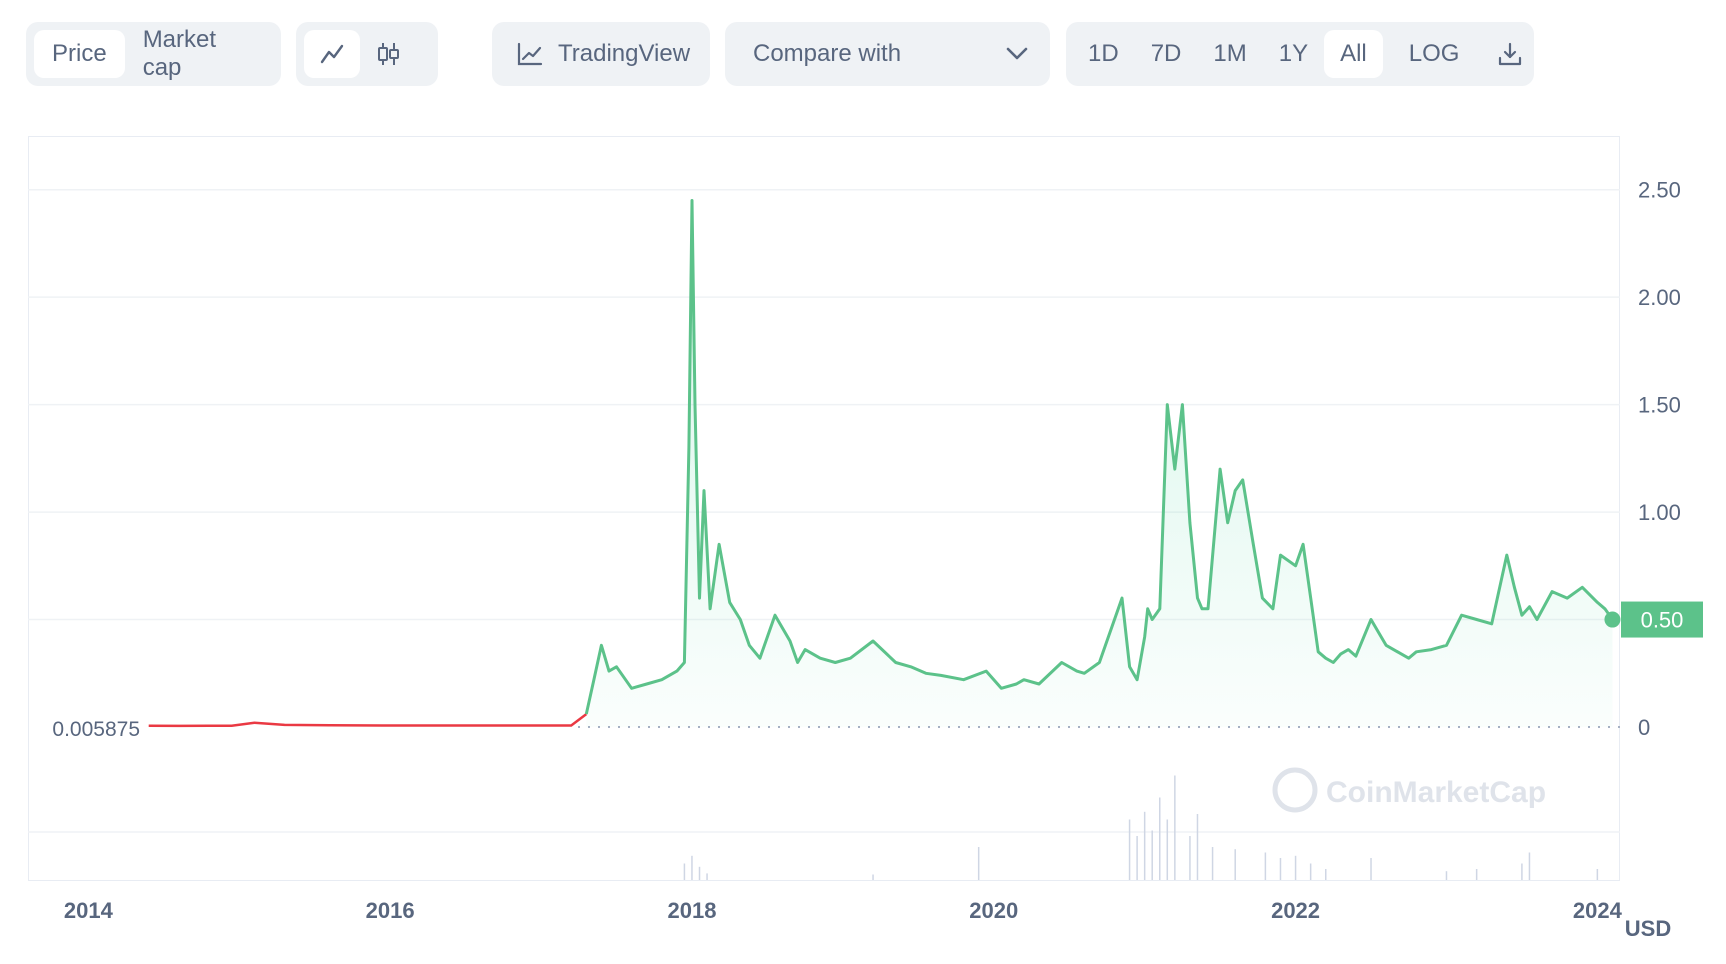  What do you see at coordinates (1644, 727) in the screenshot?
I see `y-tick-label: 0` at bounding box center [1644, 727].